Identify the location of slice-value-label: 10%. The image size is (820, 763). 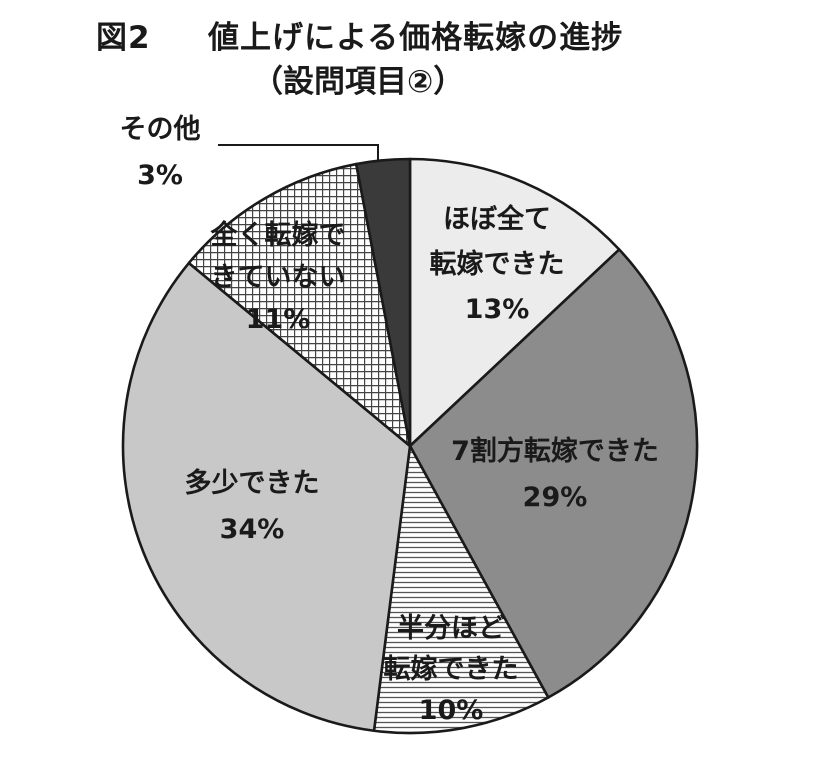
(451, 710).